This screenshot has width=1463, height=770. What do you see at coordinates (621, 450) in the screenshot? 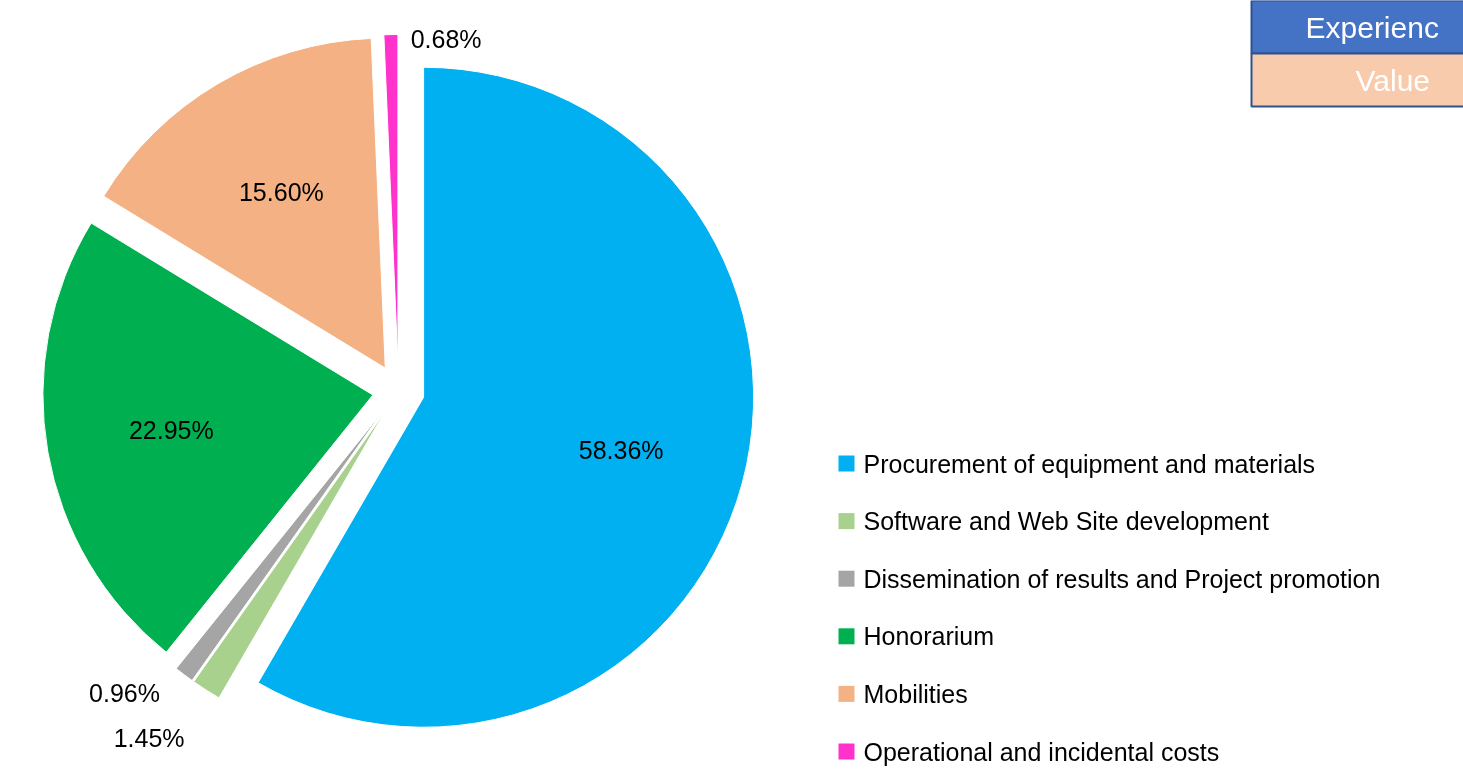
I see `data-label: 58.36%` at bounding box center [621, 450].